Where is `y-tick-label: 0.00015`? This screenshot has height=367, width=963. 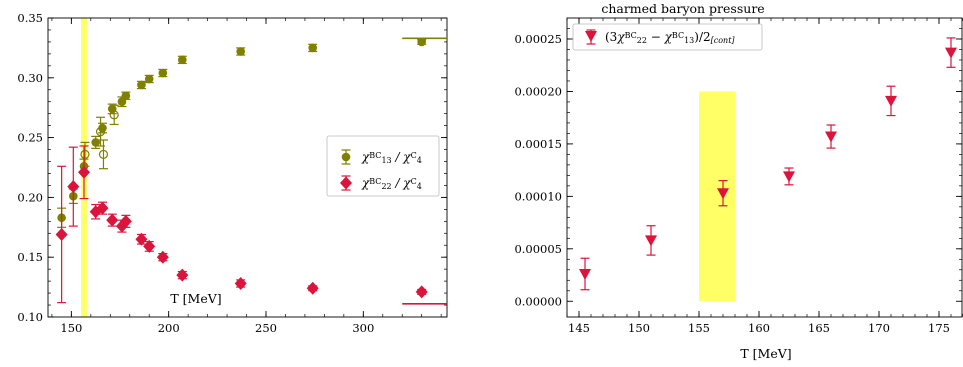
y-tick-label: 0.00015 is located at coordinates (538, 144).